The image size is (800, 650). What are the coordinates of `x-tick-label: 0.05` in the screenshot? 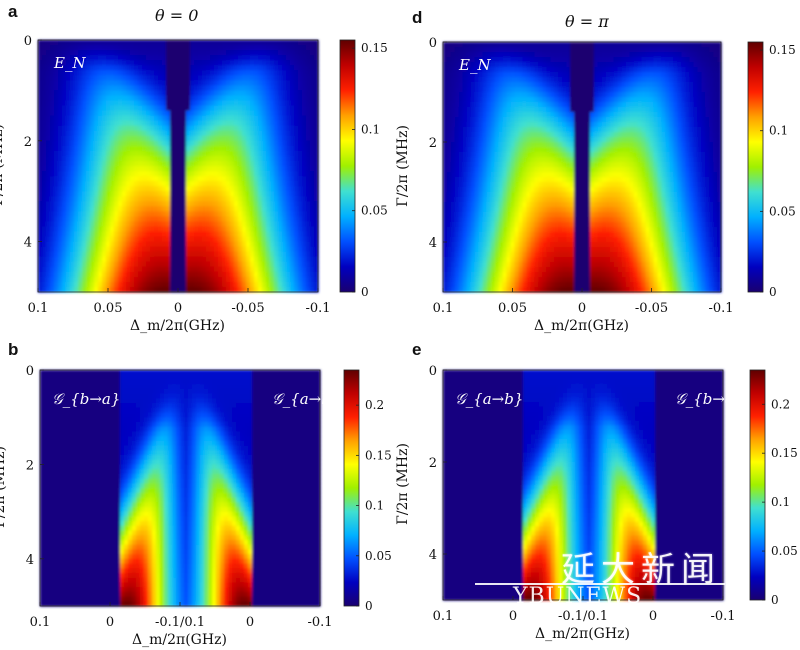 It's located at (108, 308).